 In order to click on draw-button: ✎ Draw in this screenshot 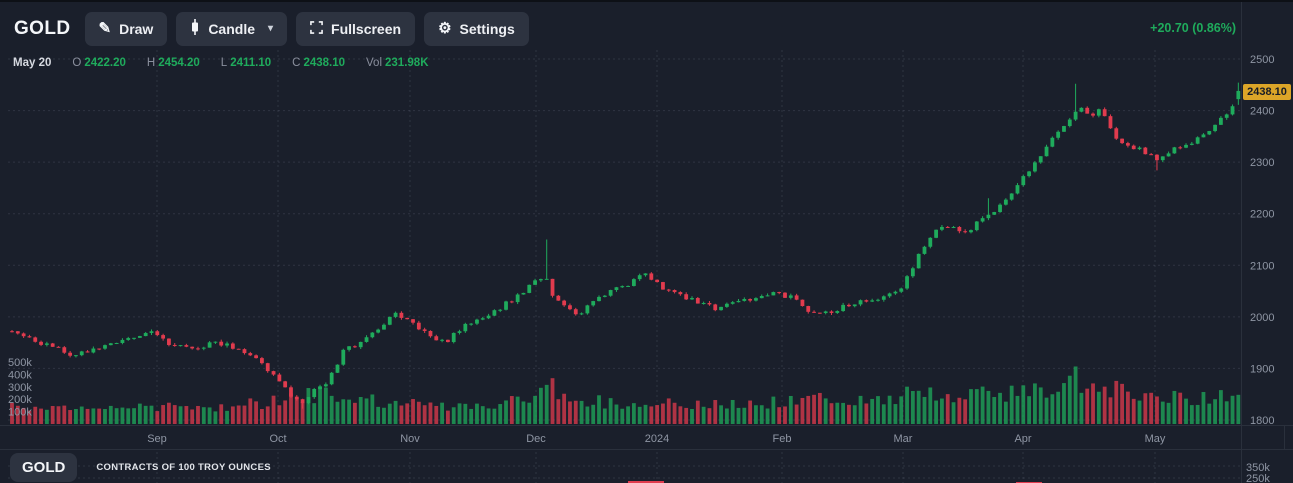, I will do `click(126, 28)`.